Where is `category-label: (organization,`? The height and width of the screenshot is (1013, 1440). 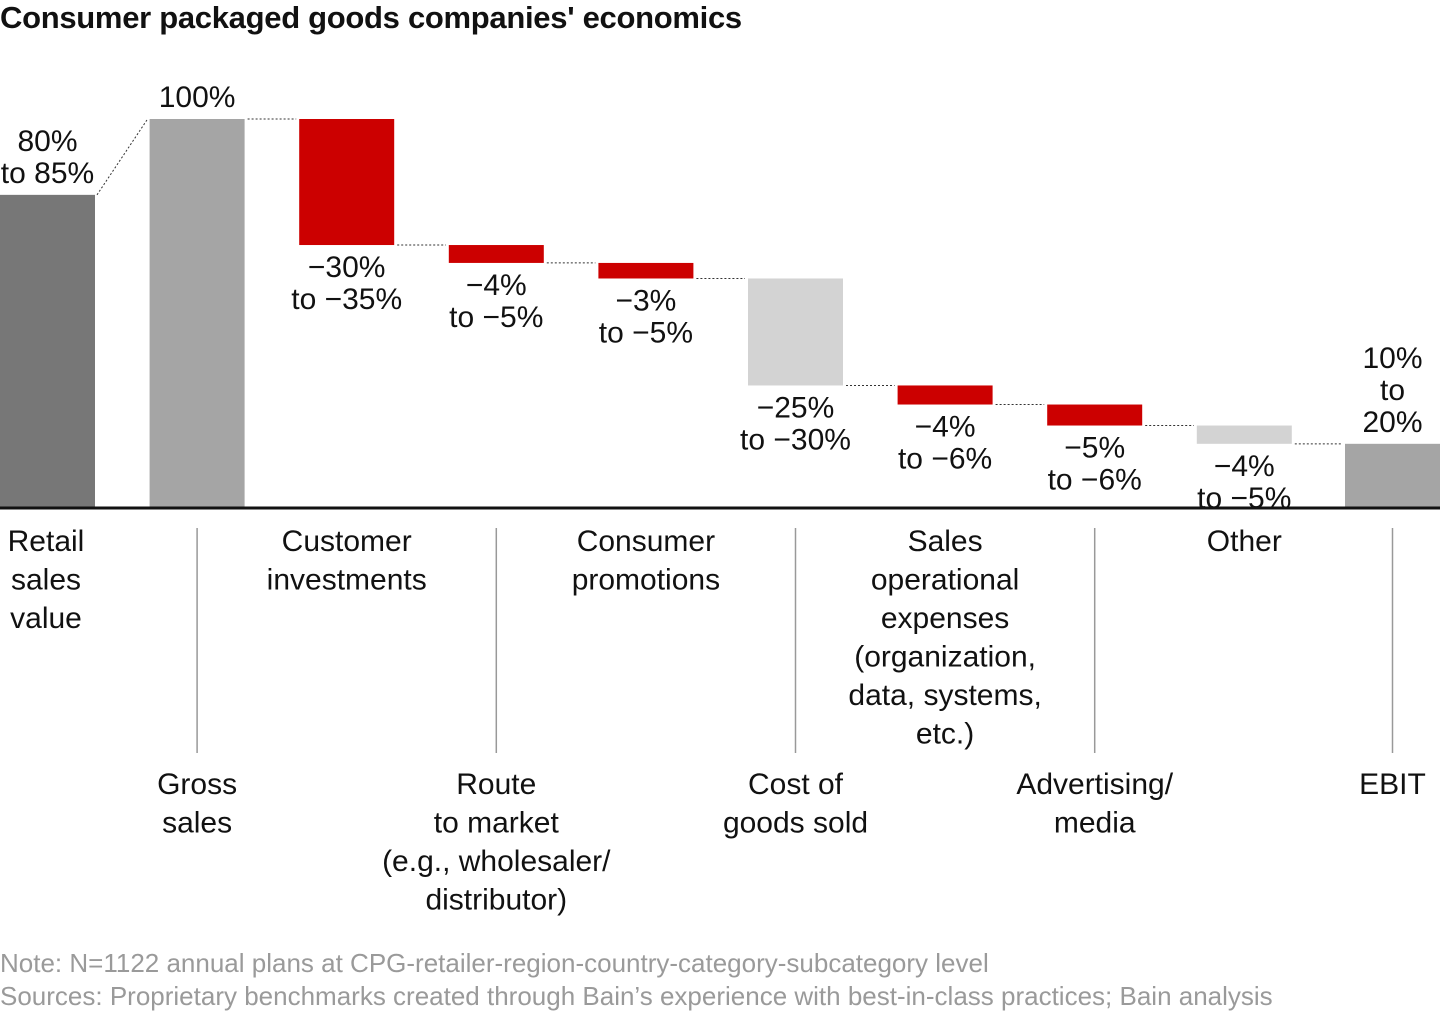
category-label: (organization, is located at coordinates (945, 657).